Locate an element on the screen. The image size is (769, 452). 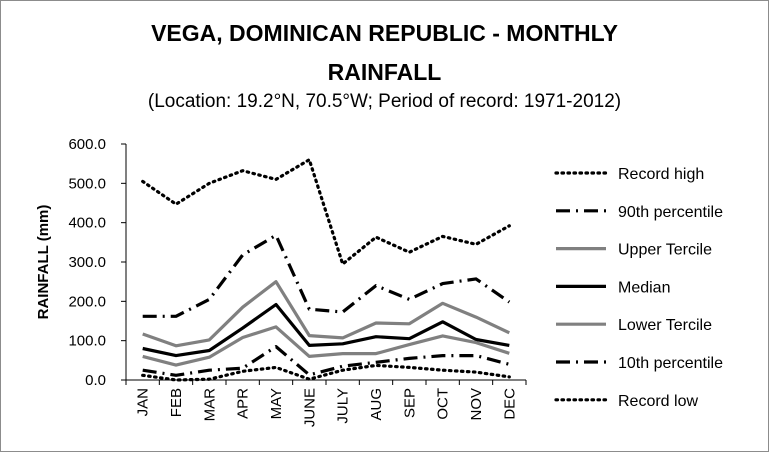
x-tick-label: JAN is located at coordinates (143, 402).